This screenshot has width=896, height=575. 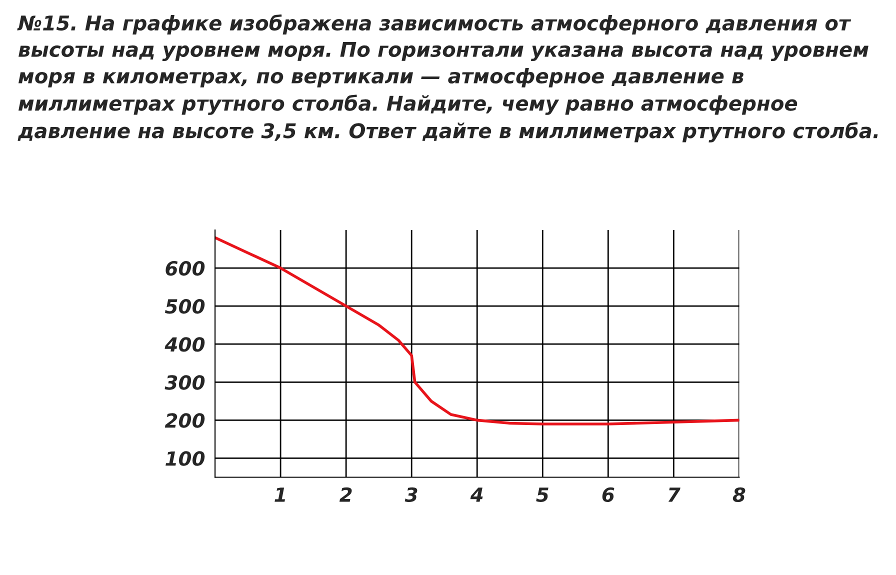 I want to click on y-tick-label: 600, so click(x=185, y=268).